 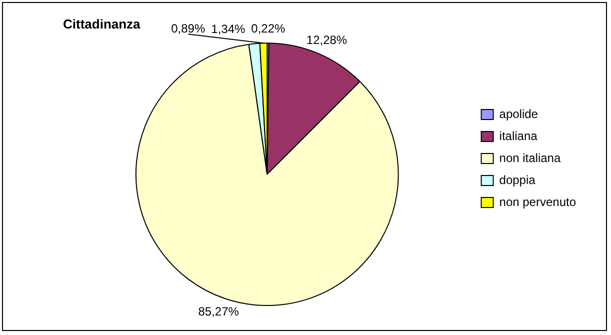 What do you see at coordinates (537, 201) in the screenshot?
I see `legend-label: non pervenuto` at bounding box center [537, 201].